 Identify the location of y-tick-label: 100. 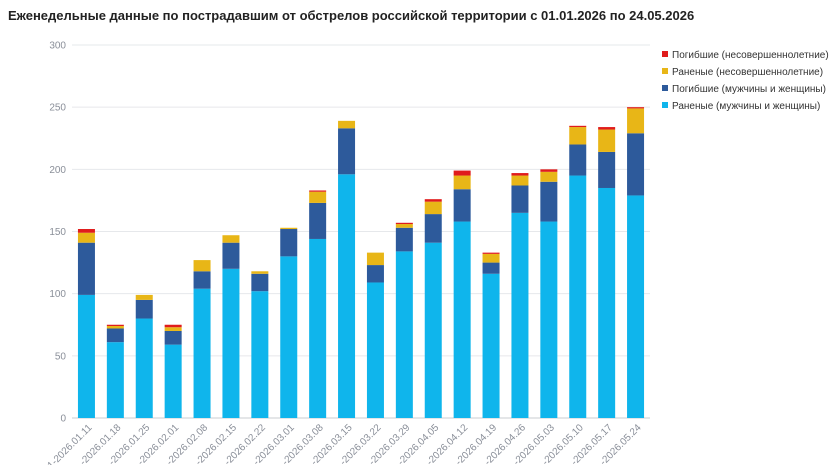
(57, 294).